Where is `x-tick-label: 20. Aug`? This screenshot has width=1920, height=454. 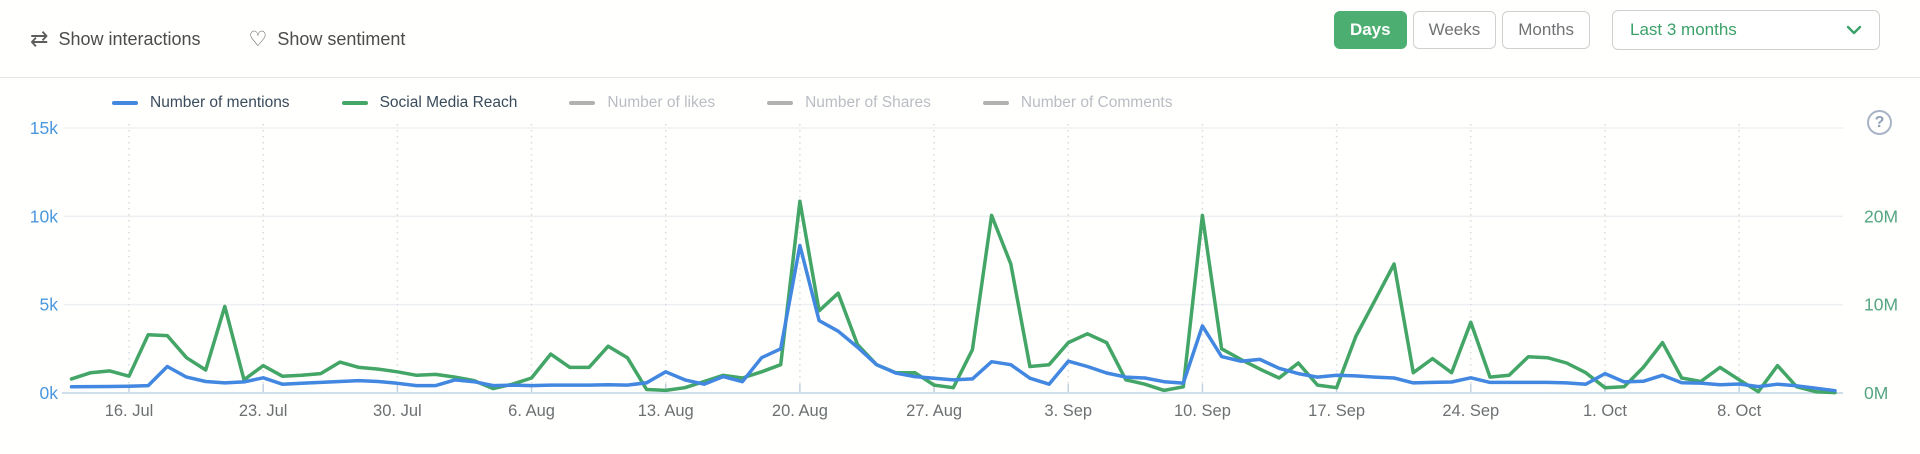
x-tick-label: 20. Aug is located at coordinates (800, 411).